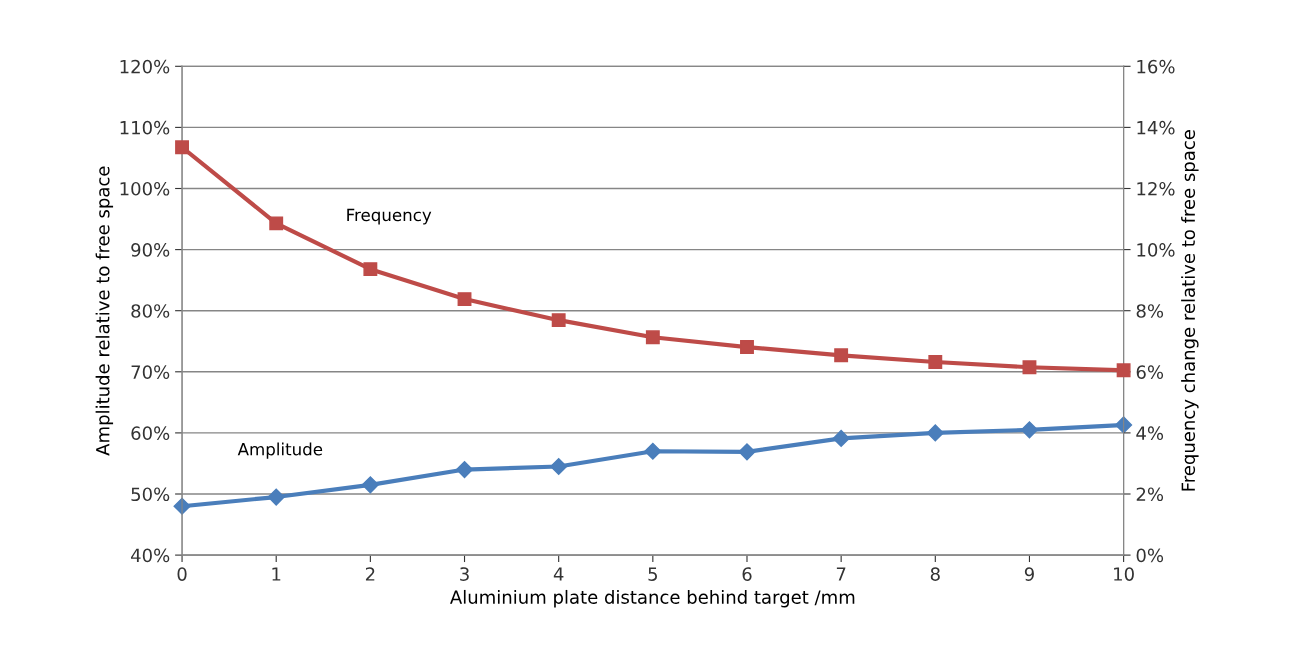 This screenshot has height=650, width=1293. I want to click on x-tick-label: 3, so click(464, 574).